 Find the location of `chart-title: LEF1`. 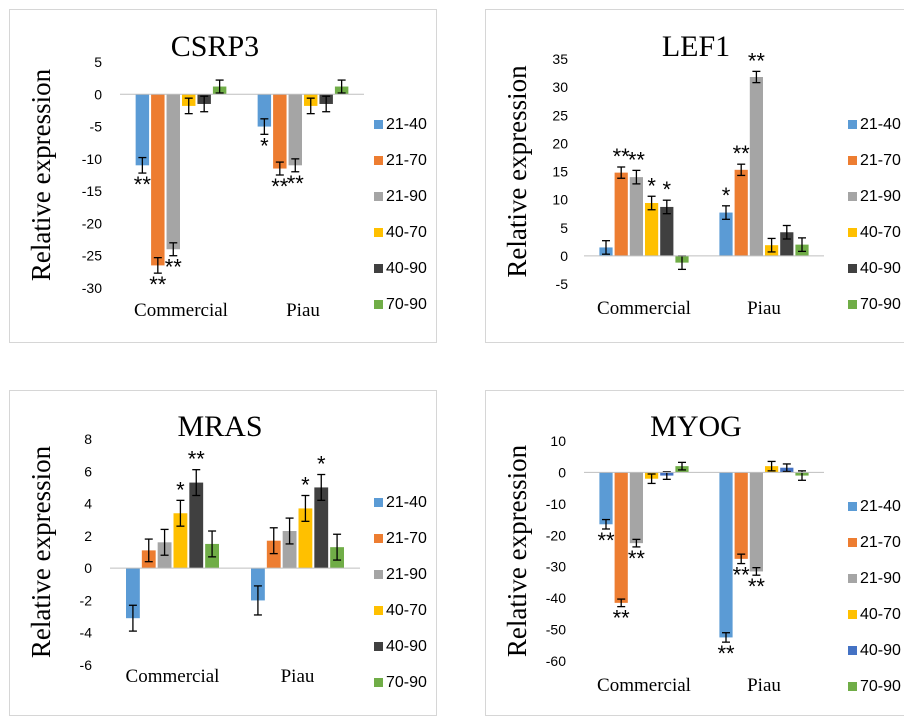

chart-title: LEF1 is located at coordinates (696, 46).